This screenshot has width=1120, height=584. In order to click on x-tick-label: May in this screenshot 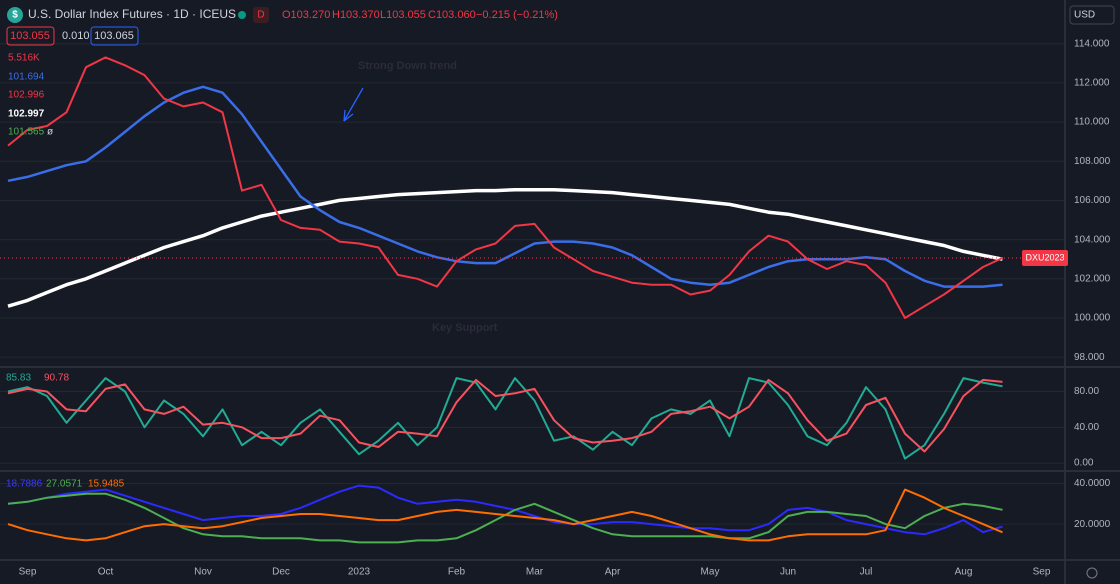, I will do `click(710, 572)`.